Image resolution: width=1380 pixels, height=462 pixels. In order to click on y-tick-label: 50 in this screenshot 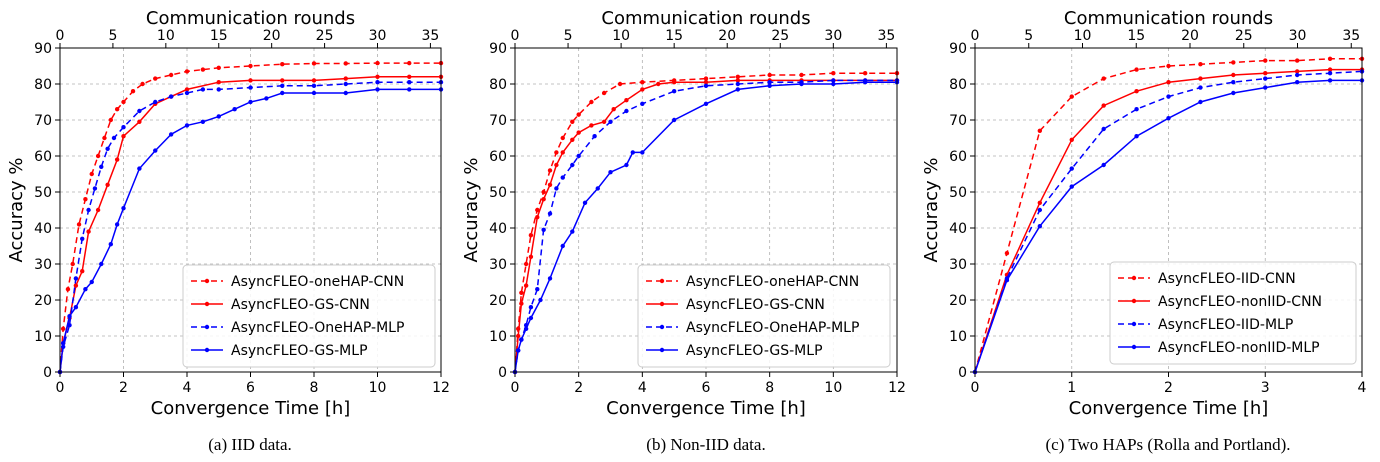, I will do `click(43, 193)`.